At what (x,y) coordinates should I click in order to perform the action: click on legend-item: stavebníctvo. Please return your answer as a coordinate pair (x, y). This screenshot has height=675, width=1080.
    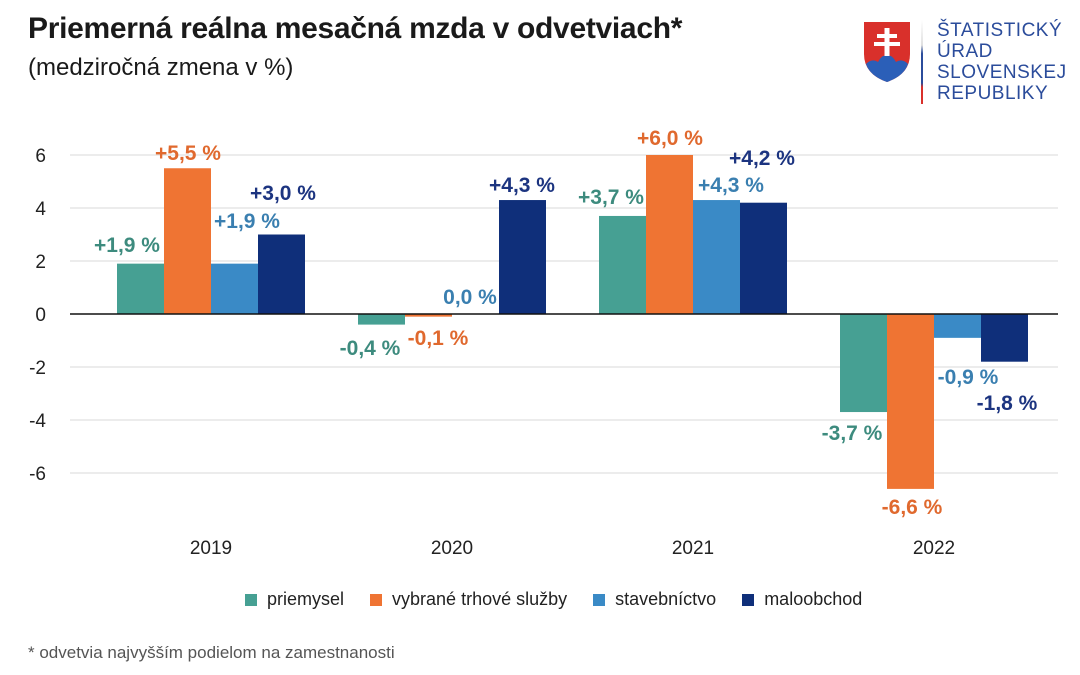
    Looking at the image, I should click on (654, 599).